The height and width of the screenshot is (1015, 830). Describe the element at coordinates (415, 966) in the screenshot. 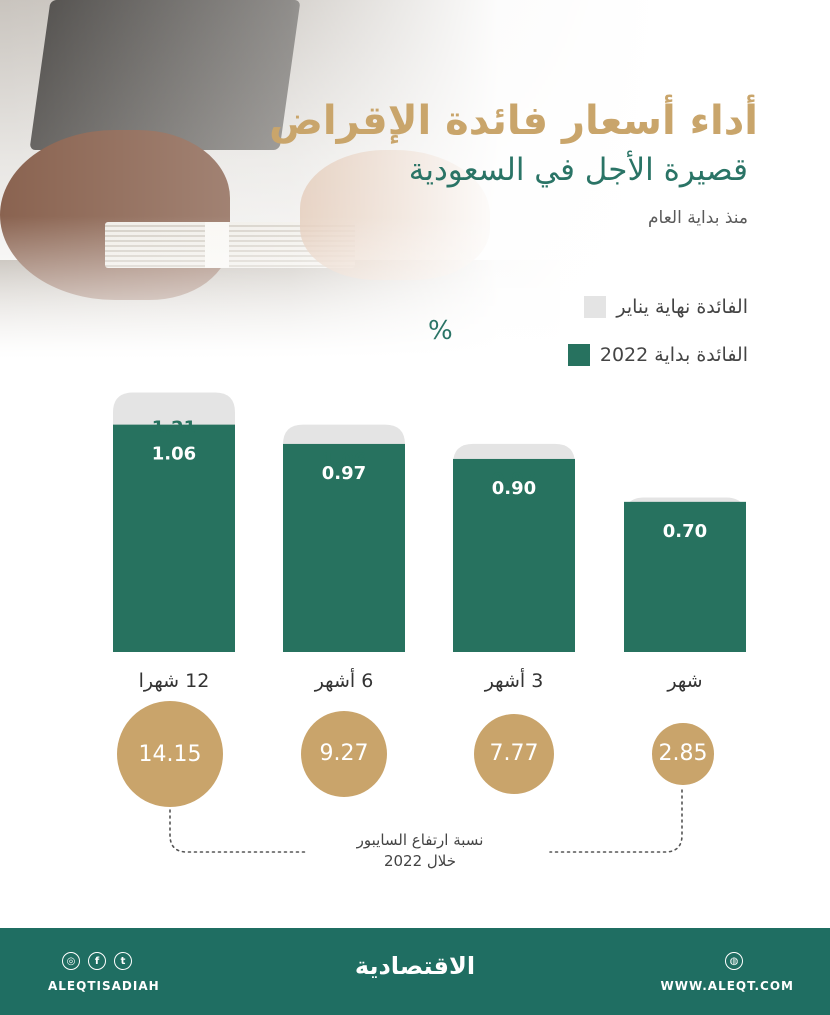

I see `brand-logo: الاقتصادية` at that location.